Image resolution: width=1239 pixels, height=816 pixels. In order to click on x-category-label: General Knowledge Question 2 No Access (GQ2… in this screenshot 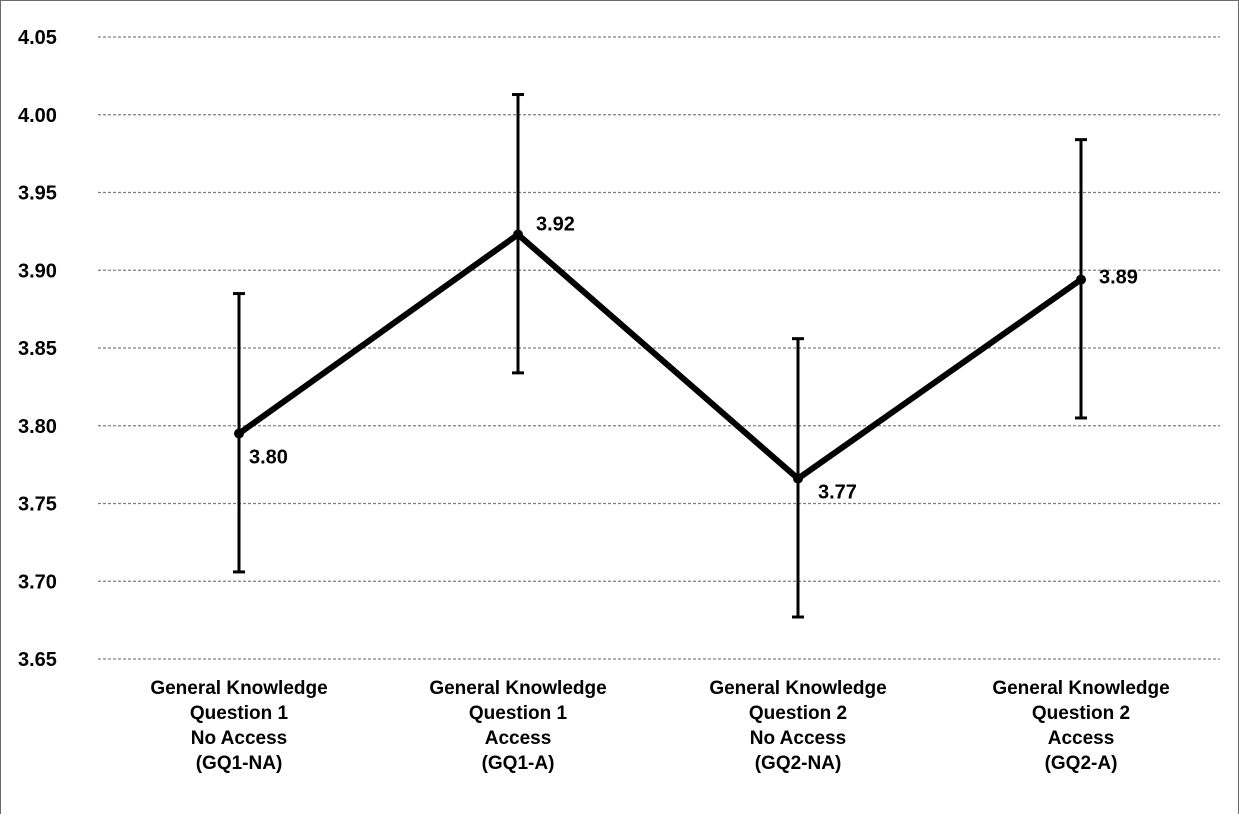, I will do `click(797, 726)`.